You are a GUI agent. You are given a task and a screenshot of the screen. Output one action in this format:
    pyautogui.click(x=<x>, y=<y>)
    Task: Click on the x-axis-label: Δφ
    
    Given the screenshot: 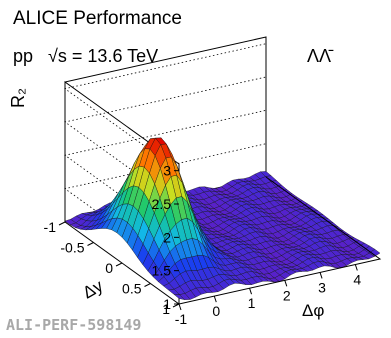 What is the action you would take?
    pyautogui.click(x=313, y=310)
    